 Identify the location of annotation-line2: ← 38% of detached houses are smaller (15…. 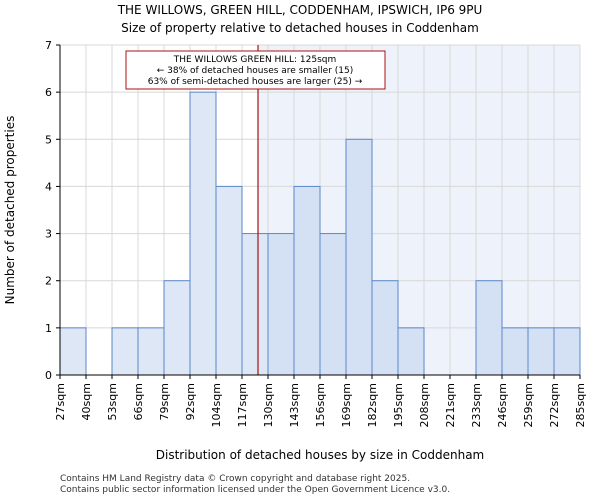
(255, 71).